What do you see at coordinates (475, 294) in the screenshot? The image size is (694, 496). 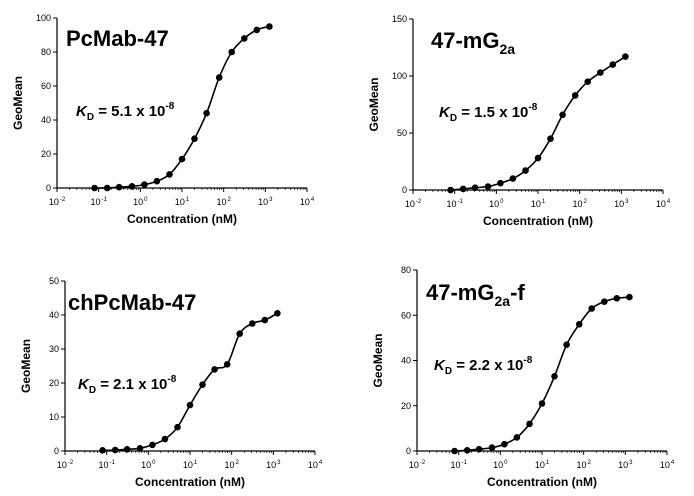 I see `chart-title: 47-mG2a-f` at bounding box center [475, 294].